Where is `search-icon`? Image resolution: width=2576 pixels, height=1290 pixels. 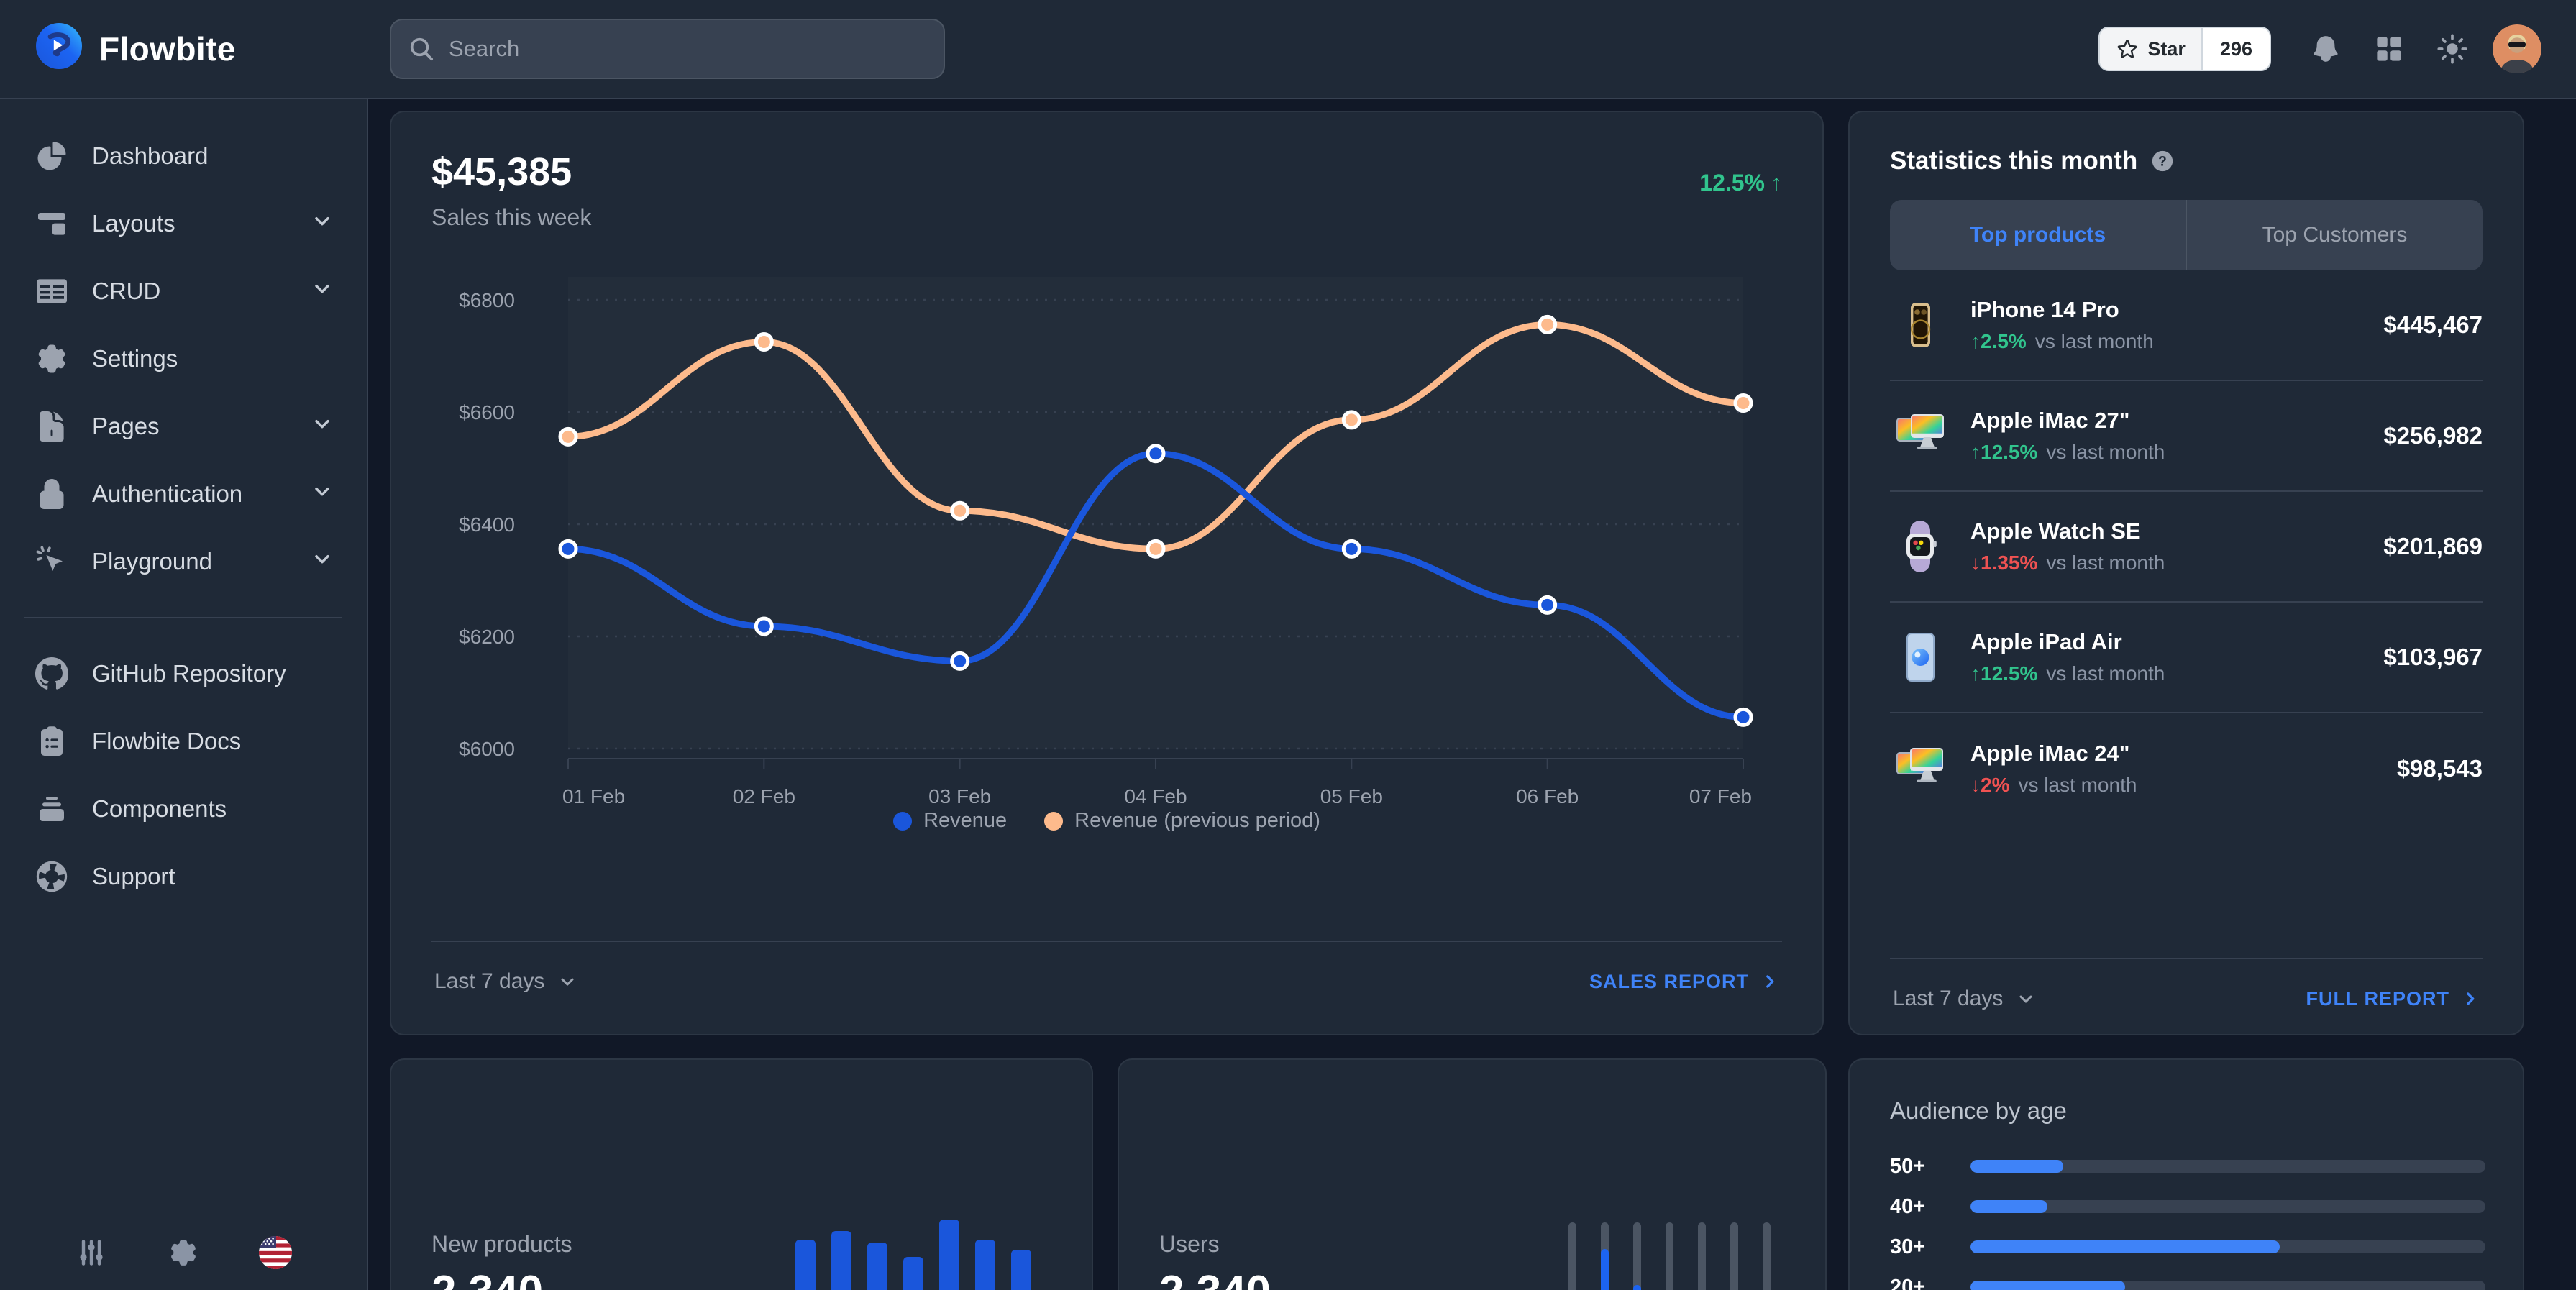 search-icon is located at coordinates (421, 48).